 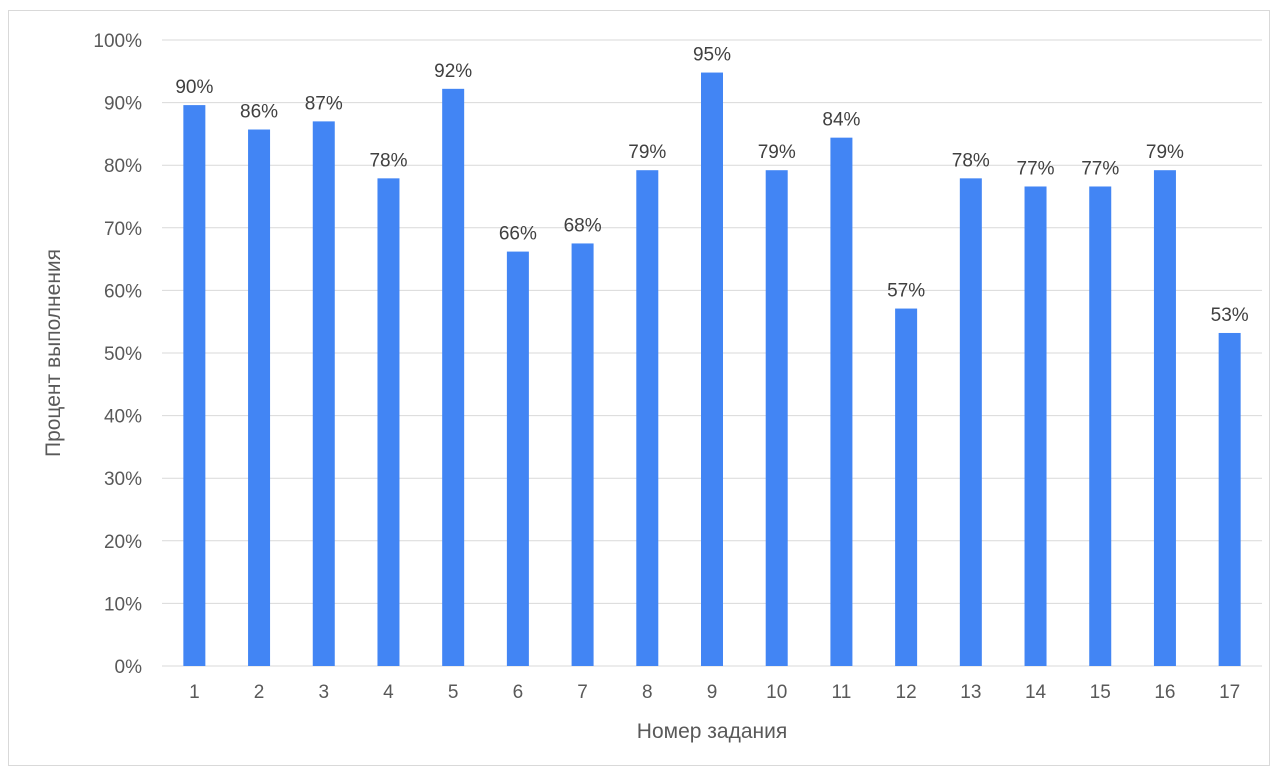 I want to click on data-label: 87%, so click(x=324, y=103).